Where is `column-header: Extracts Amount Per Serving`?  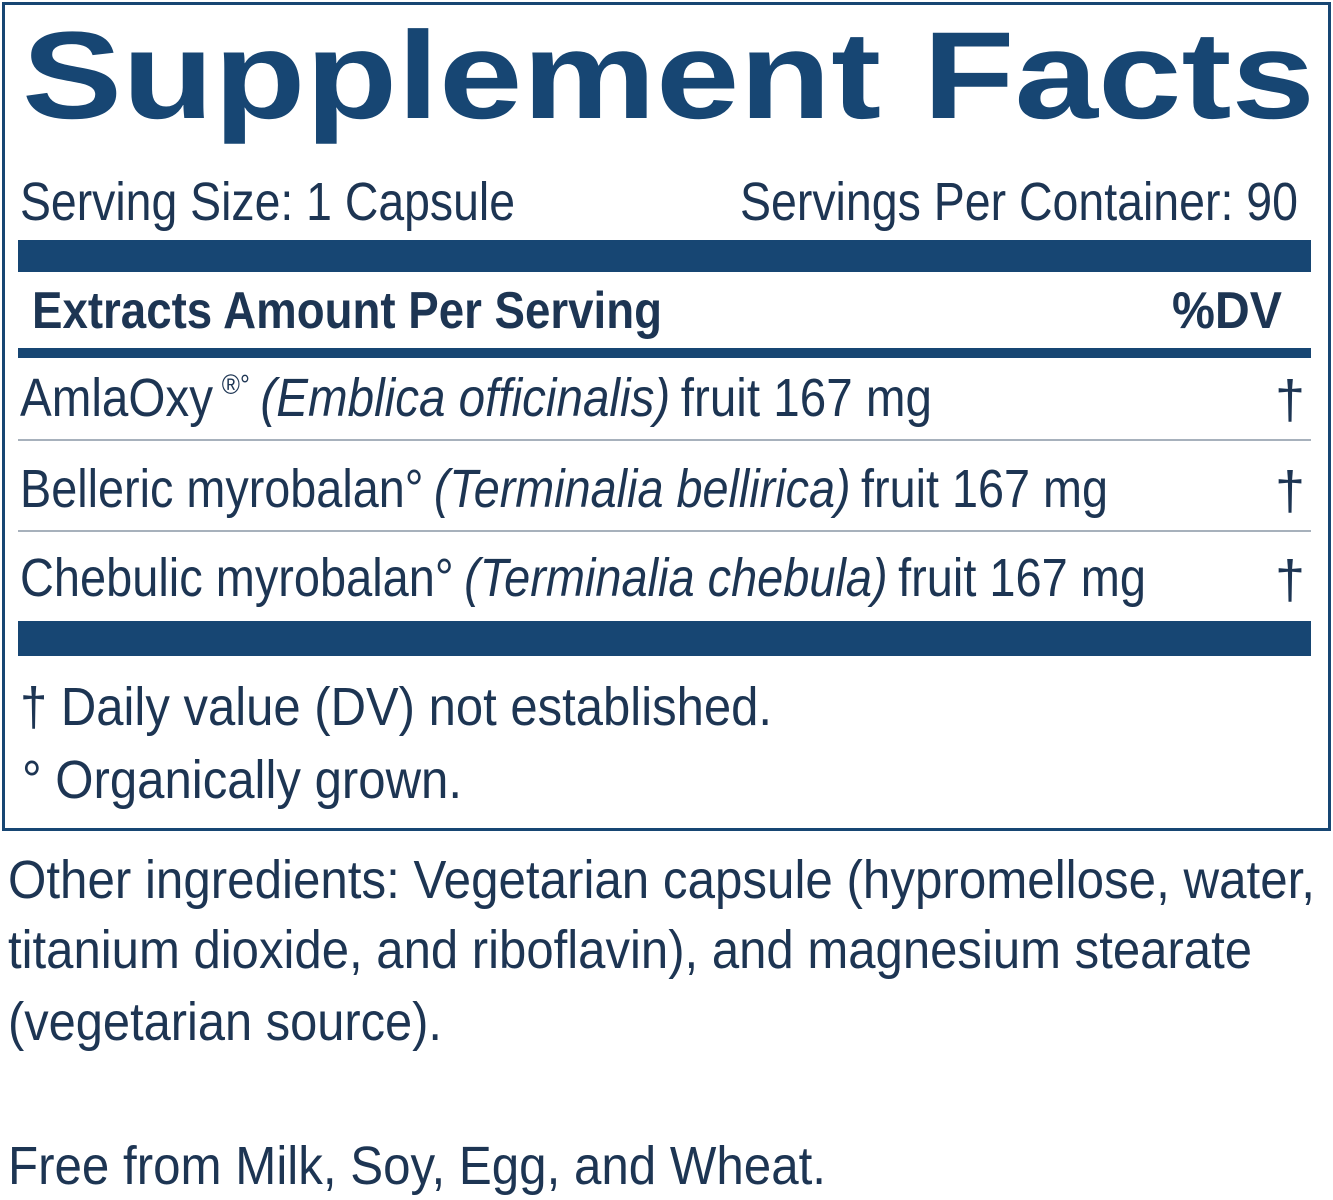 column-header: Extracts Amount Per Serving is located at coordinates (347, 311).